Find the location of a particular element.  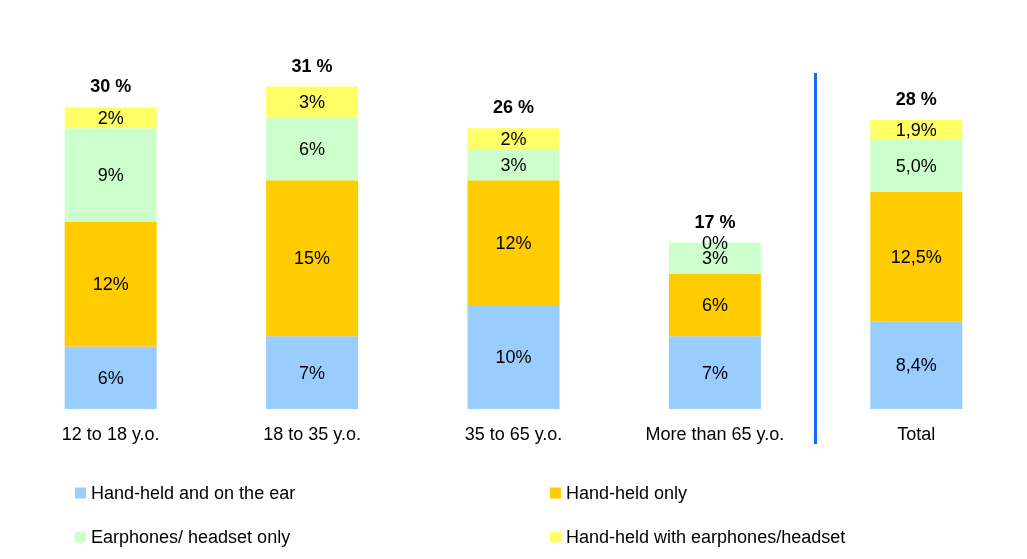

legend-label: Hand-held with earphones/headset is located at coordinates (706, 537).